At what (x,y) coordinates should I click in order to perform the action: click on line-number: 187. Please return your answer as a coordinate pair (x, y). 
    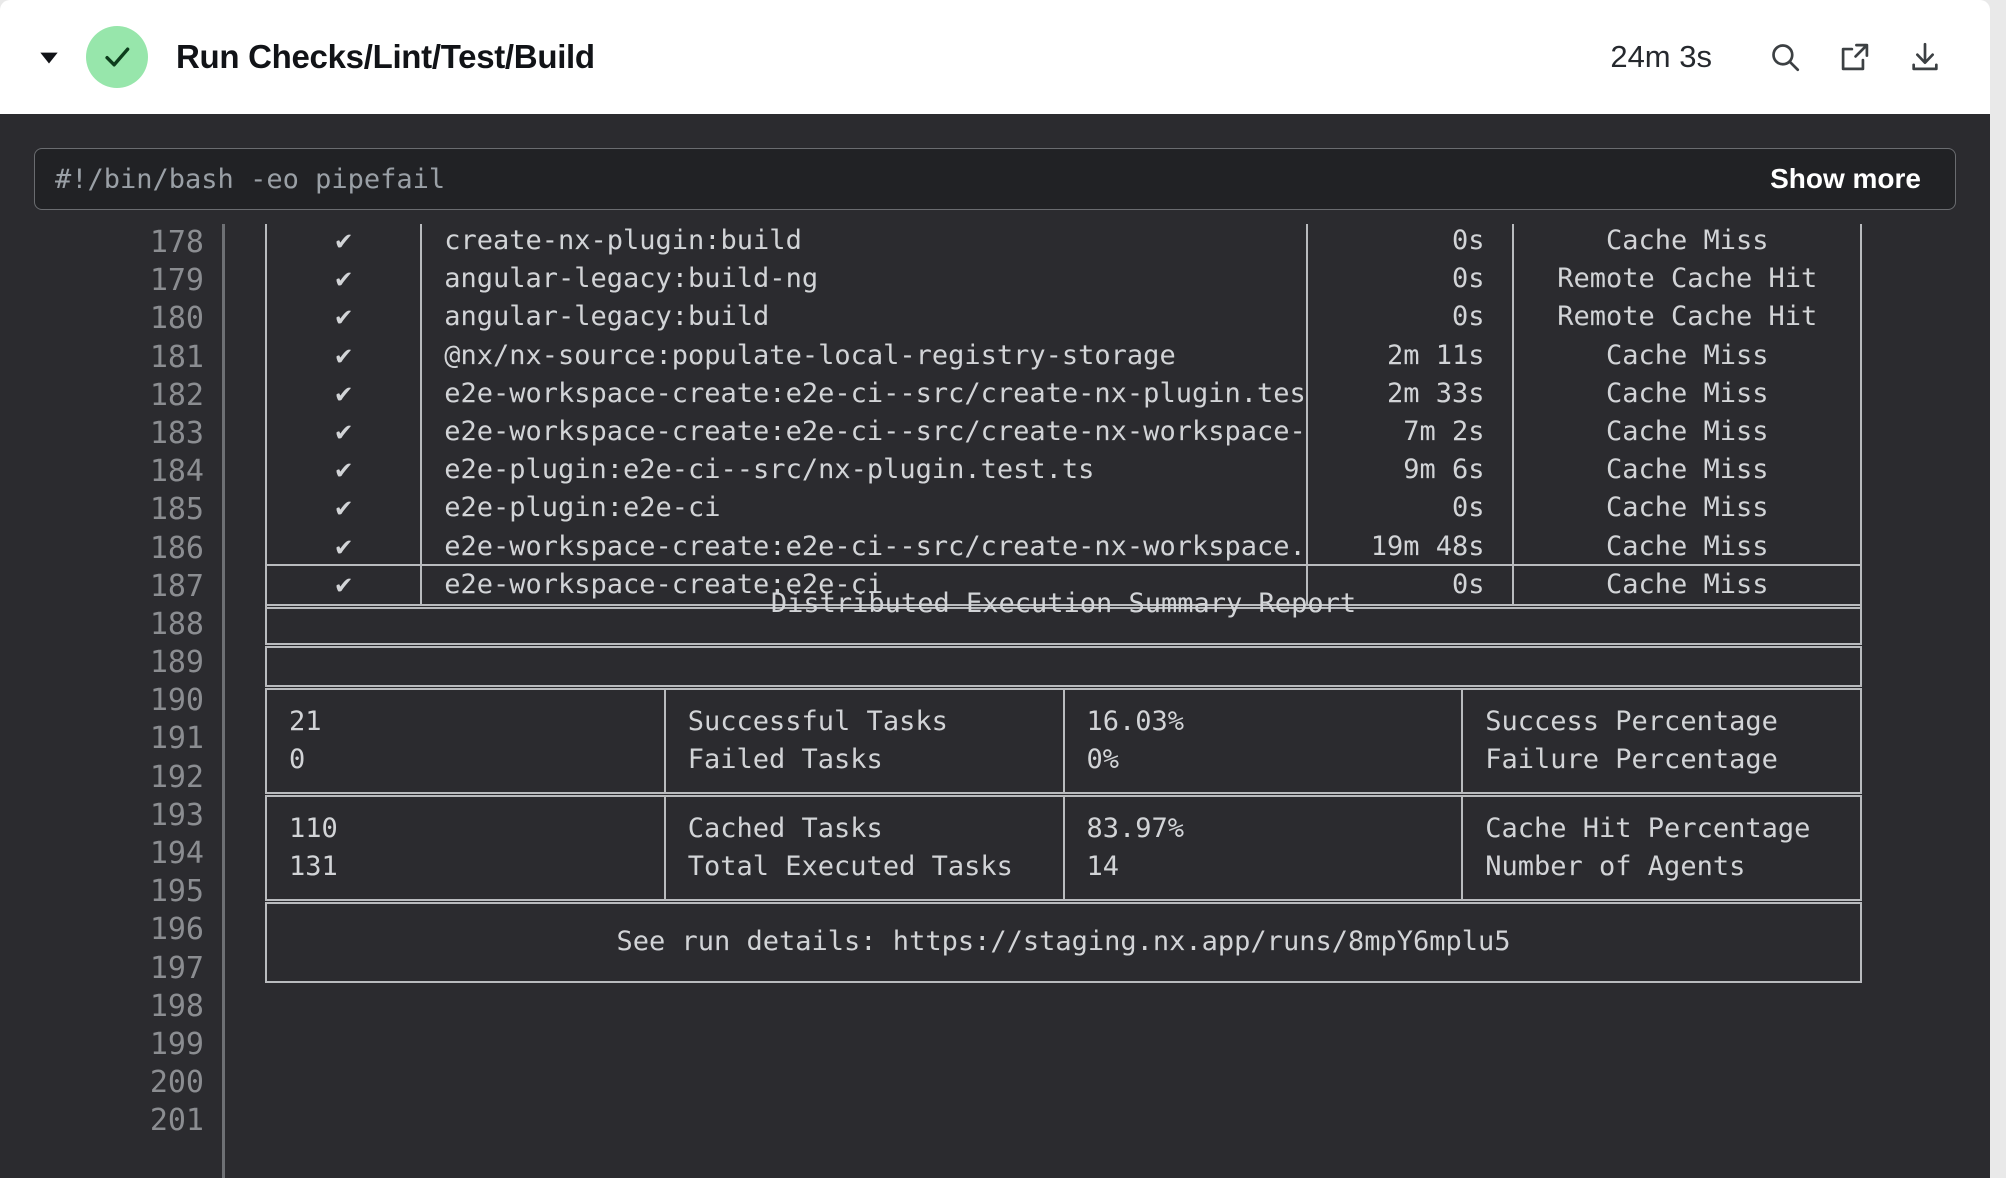
    Looking at the image, I should click on (176, 586).